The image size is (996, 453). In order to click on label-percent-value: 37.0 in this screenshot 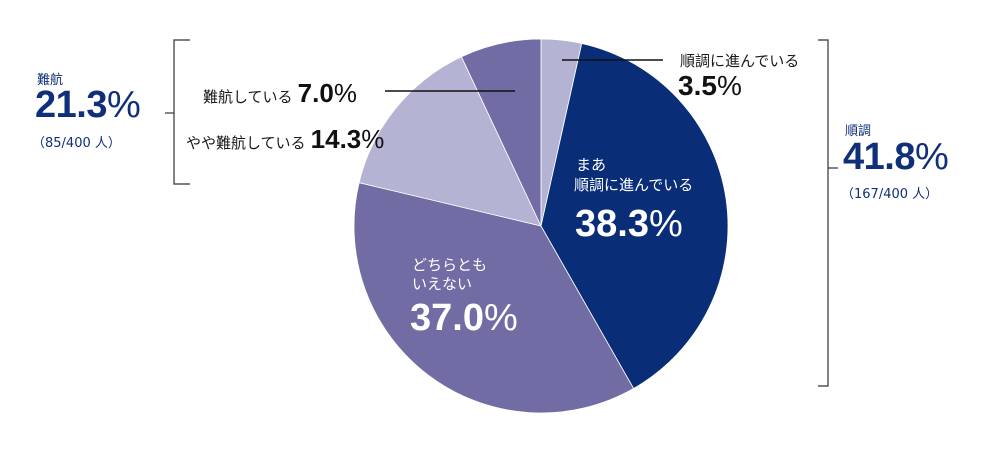, I will do `click(447, 318)`.